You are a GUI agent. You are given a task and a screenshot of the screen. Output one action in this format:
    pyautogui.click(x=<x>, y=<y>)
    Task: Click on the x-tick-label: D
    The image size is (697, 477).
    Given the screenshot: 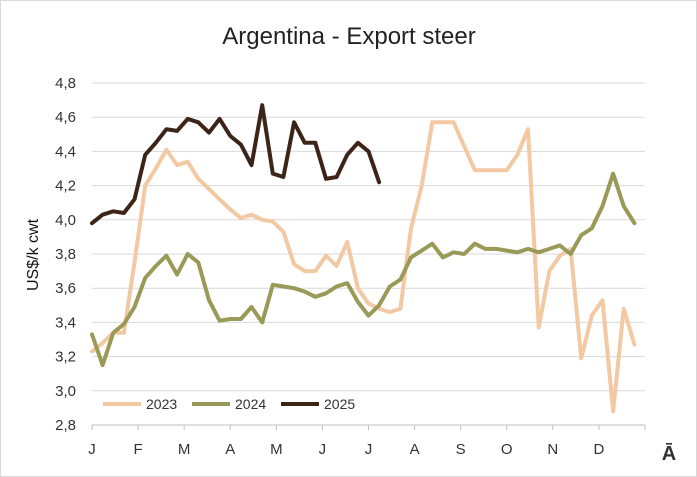 What is the action you would take?
    pyautogui.click(x=598, y=449)
    